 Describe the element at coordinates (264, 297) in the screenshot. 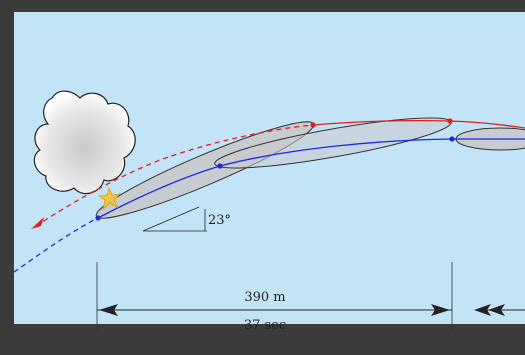

I see `distance-label: 390 m` at that location.